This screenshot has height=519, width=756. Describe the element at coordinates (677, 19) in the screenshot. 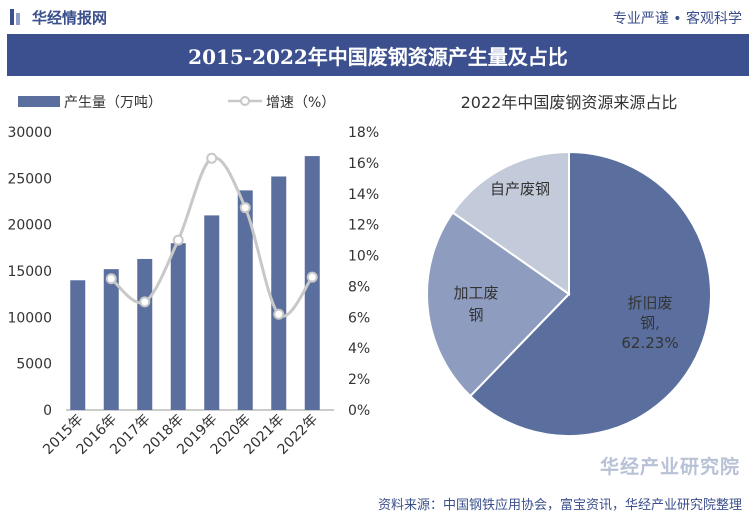

I see `slogan: 专业严谨 • 客观科学` at that location.